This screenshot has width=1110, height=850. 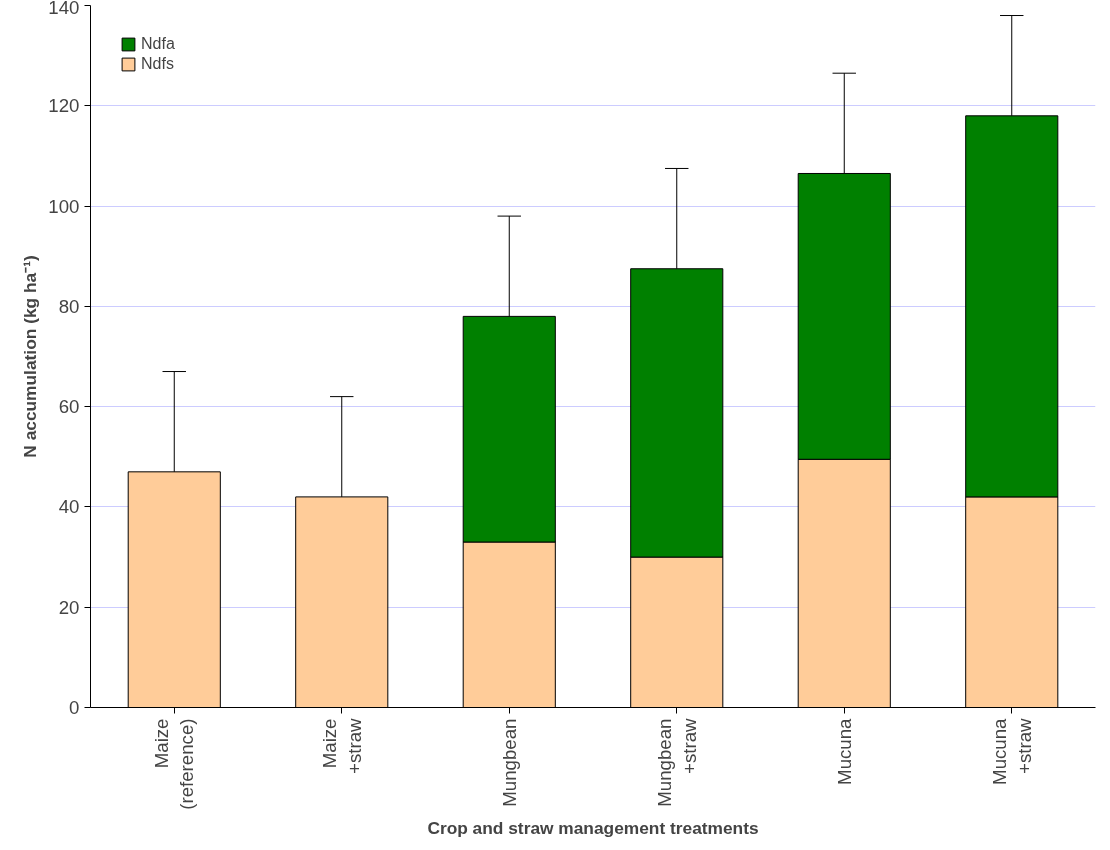 I want to click on y-tick-label: 120, so click(x=64, y=106).